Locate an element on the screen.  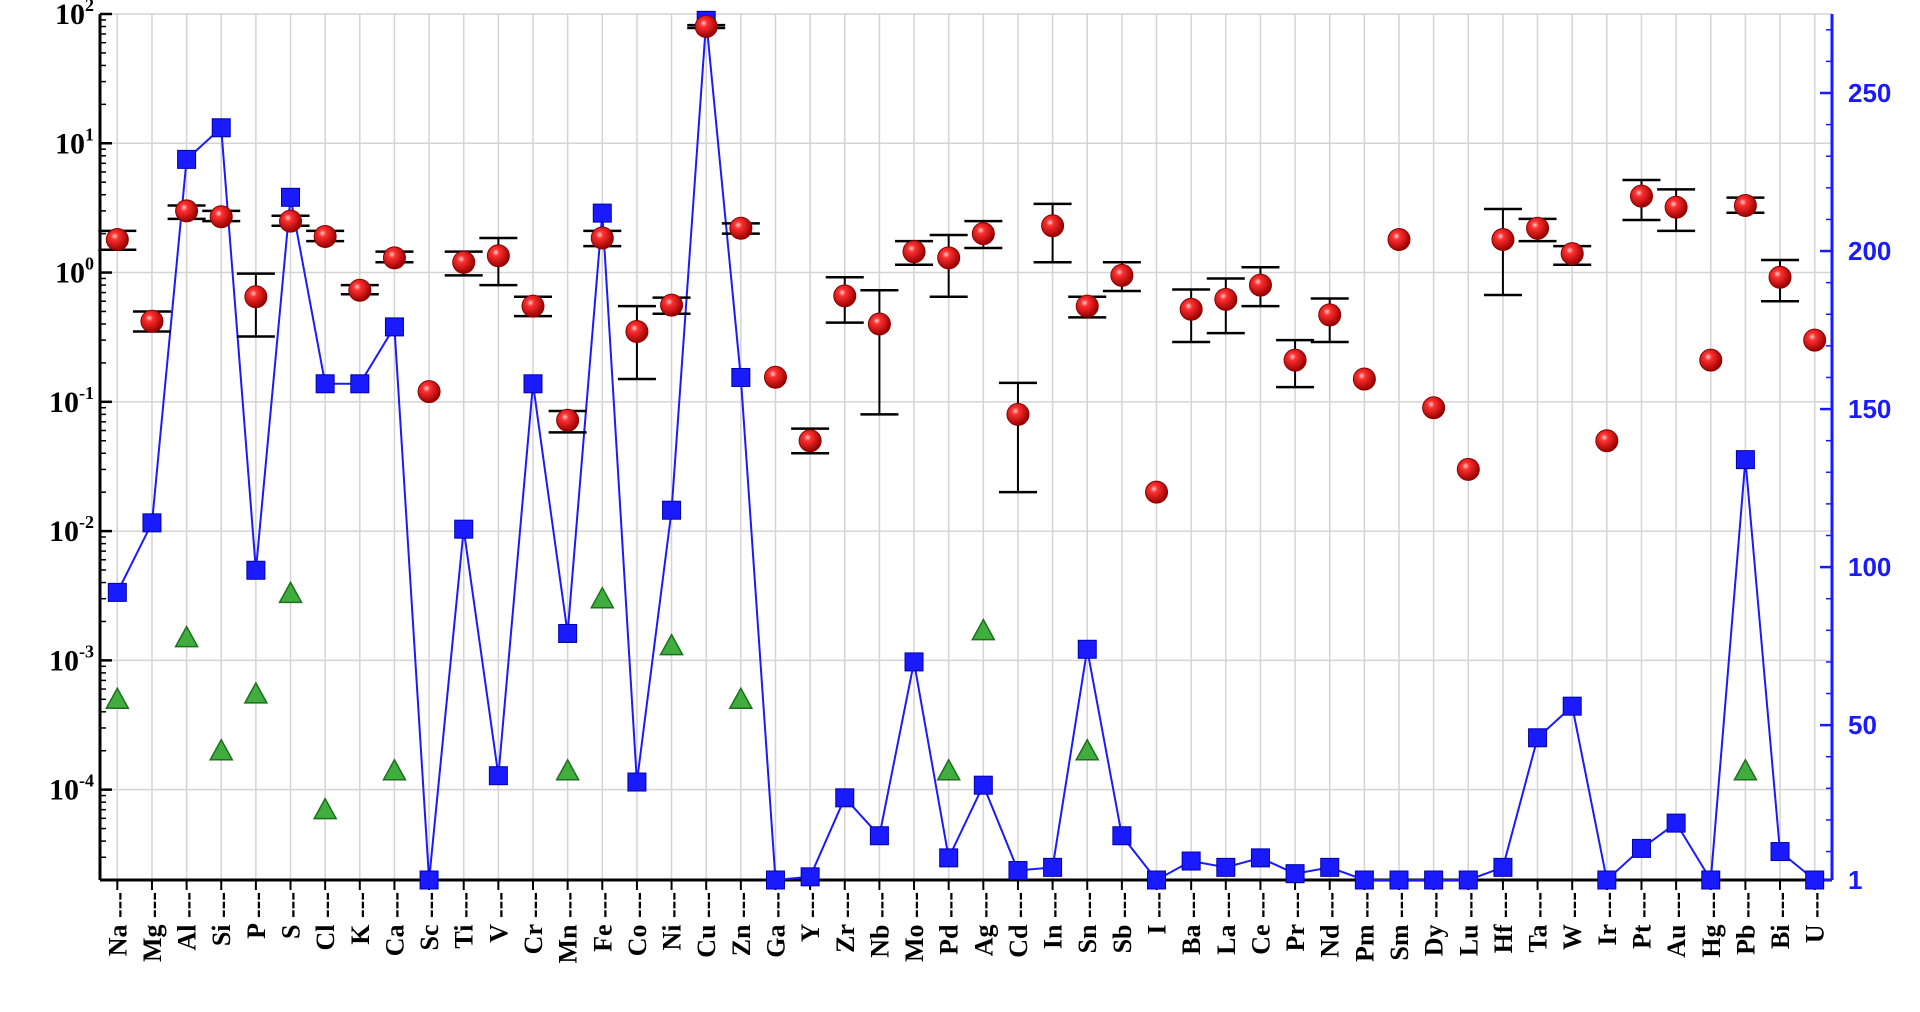
right-tick-label: 100 is located at coordinates (1869, 567).